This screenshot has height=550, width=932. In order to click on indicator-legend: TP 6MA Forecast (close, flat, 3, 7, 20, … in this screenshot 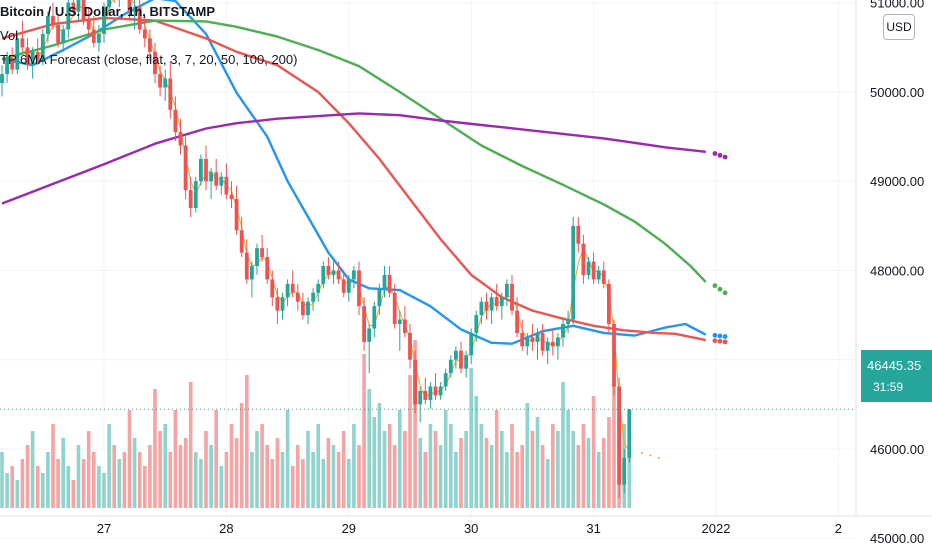, I will do `click(149, 59)`.